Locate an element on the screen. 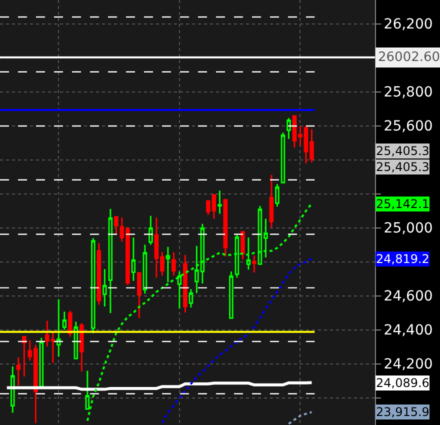 The image size is (440, 425). text: 23,915.9 is located at coordinates (403, 412).